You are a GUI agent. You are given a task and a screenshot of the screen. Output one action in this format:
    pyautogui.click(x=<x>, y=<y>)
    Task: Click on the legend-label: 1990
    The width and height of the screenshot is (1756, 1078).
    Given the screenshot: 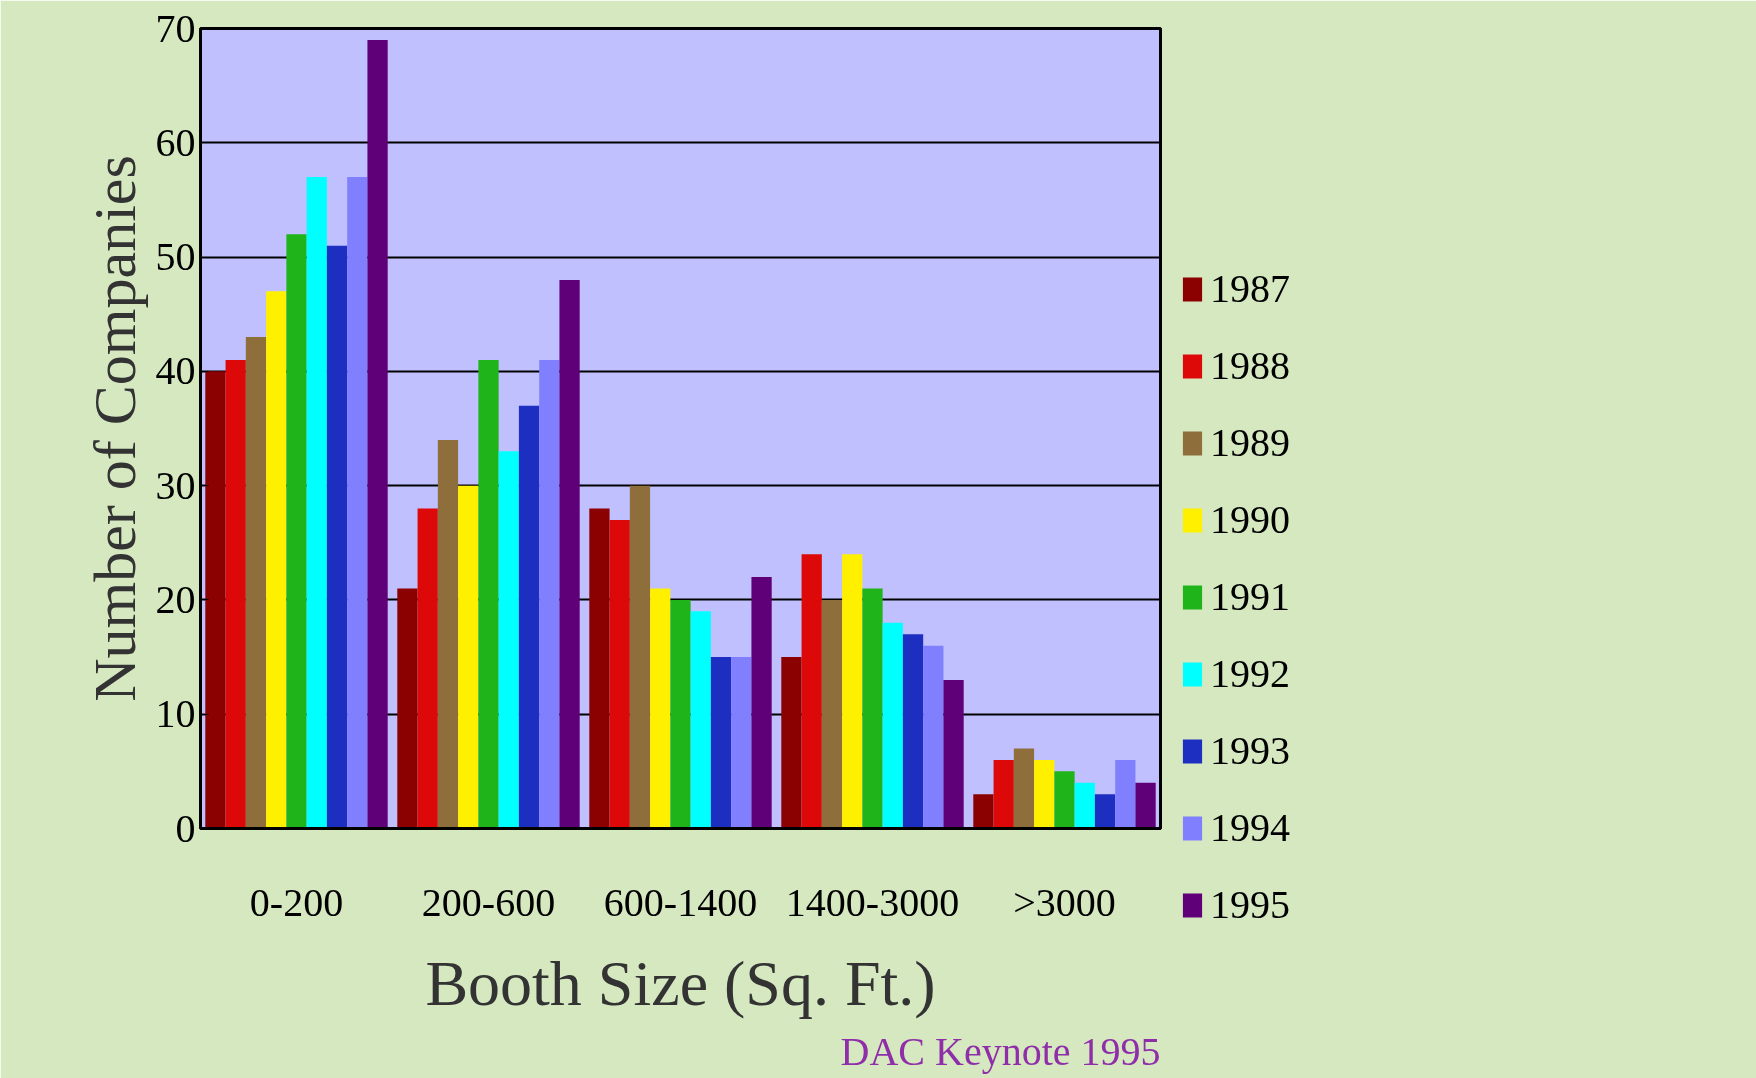 What is the action you would take?
    pyautogui.click(x=1250, y=519)
    